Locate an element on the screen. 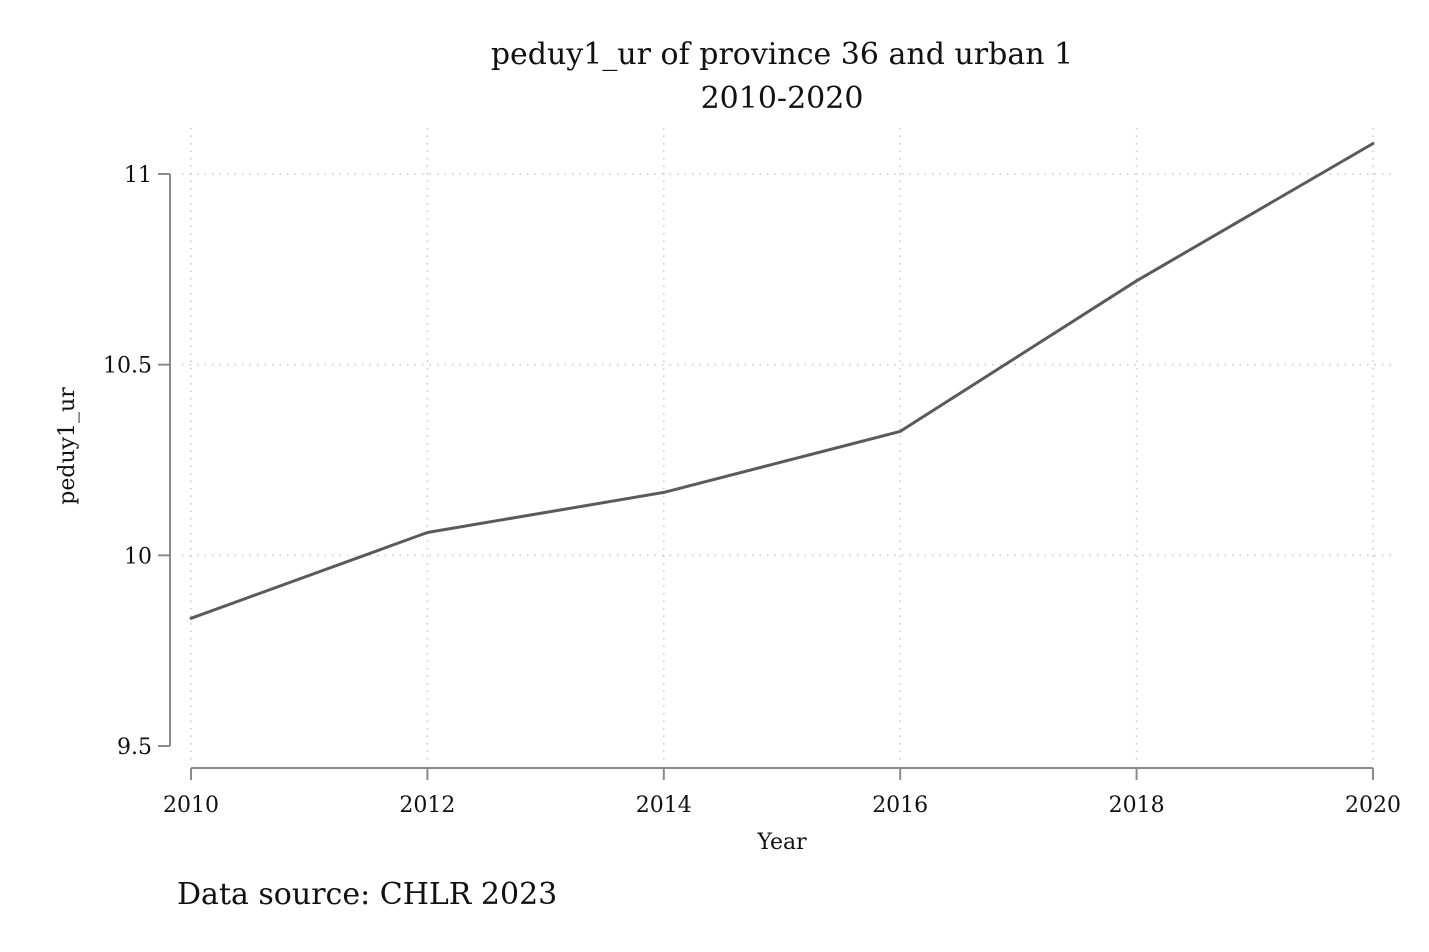 This screenshot has width=1429, height=952. x-tick-label: 2016 is located at coordinates (900, 805).